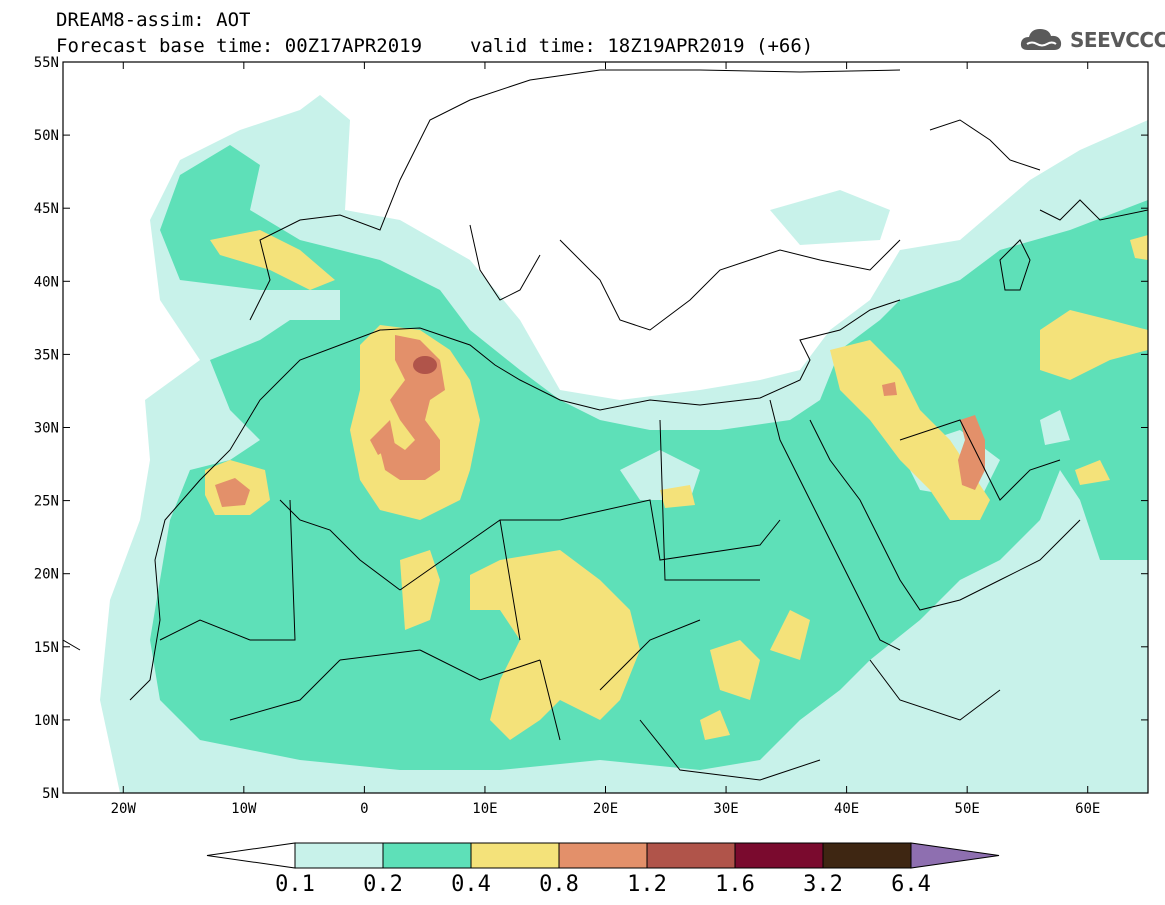 This screenshot has width=1165, height=905. Describe the element at coordinates (46, 721) in the screenshot. I see `lat-label: 10N` at that location.